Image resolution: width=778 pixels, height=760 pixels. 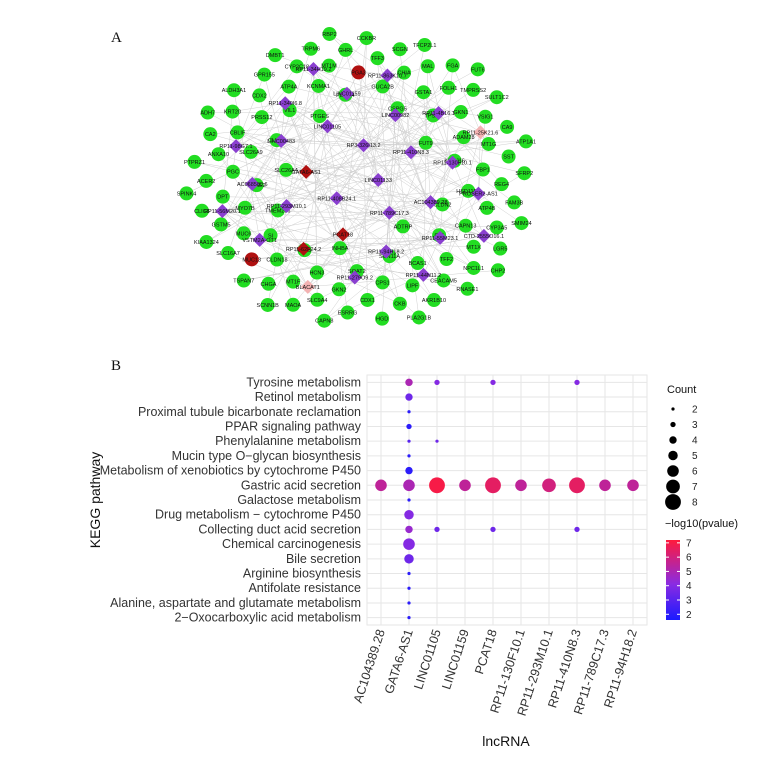 I want to click on gene-node-label: MT1M, so click(x=329, y=67).